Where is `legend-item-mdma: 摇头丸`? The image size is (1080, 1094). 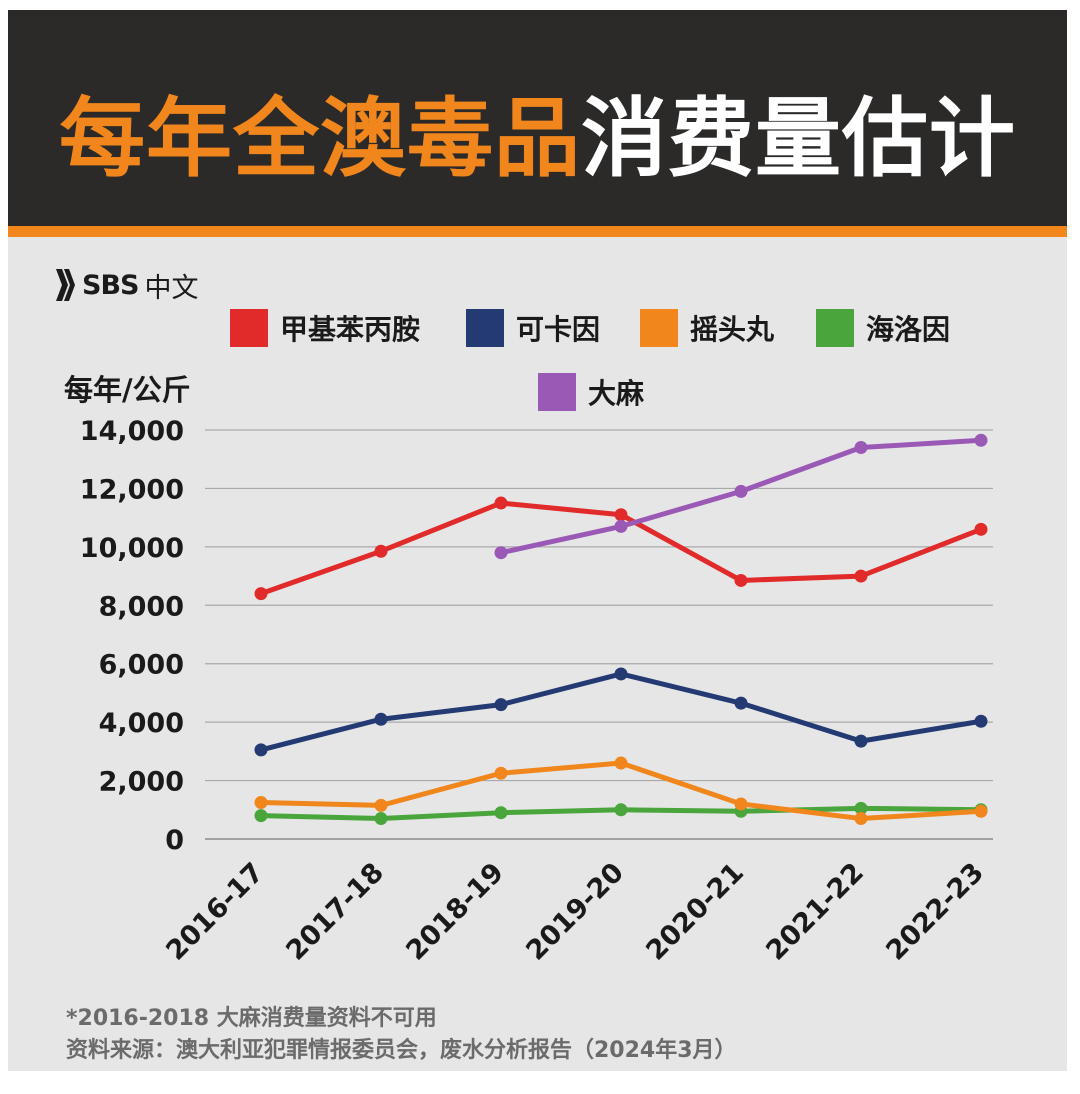 legend-item-mdma: 摇头丸 is located at coordinates (707, 328).